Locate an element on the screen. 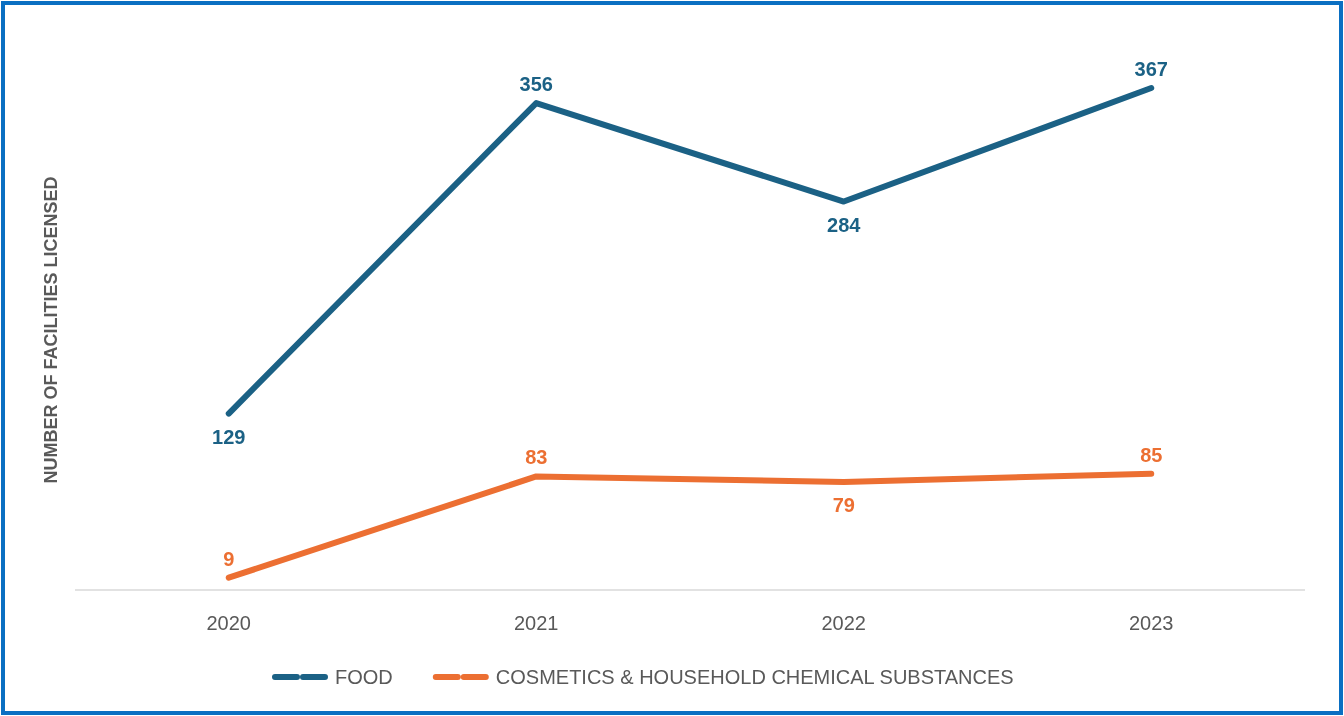  legend-label: FOOD is located at coordinates (364, 677).